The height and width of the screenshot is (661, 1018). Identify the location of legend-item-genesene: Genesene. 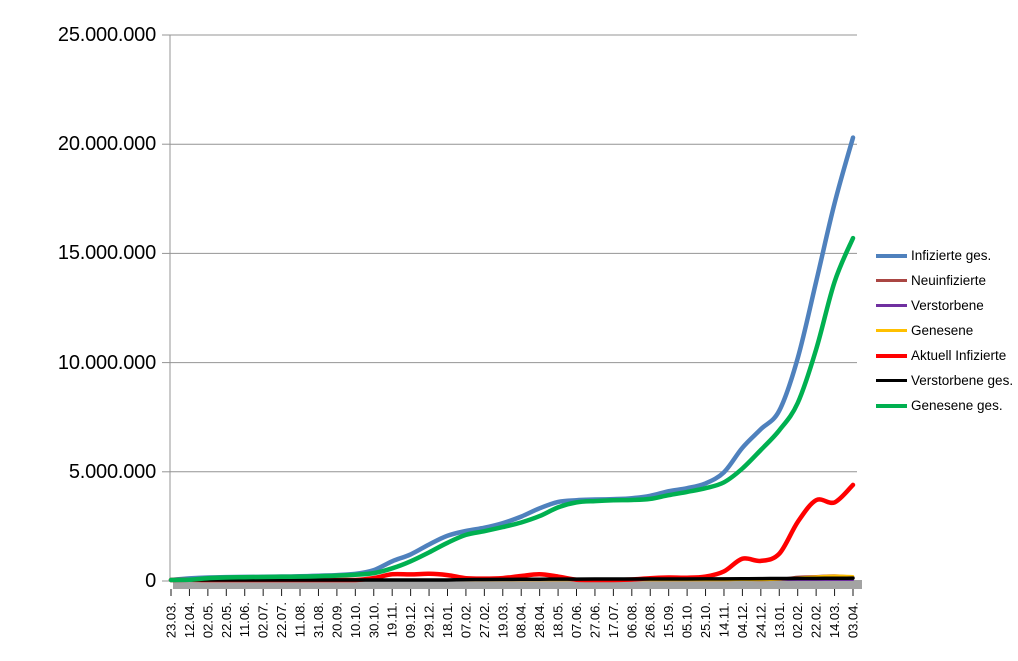
(944, 330).